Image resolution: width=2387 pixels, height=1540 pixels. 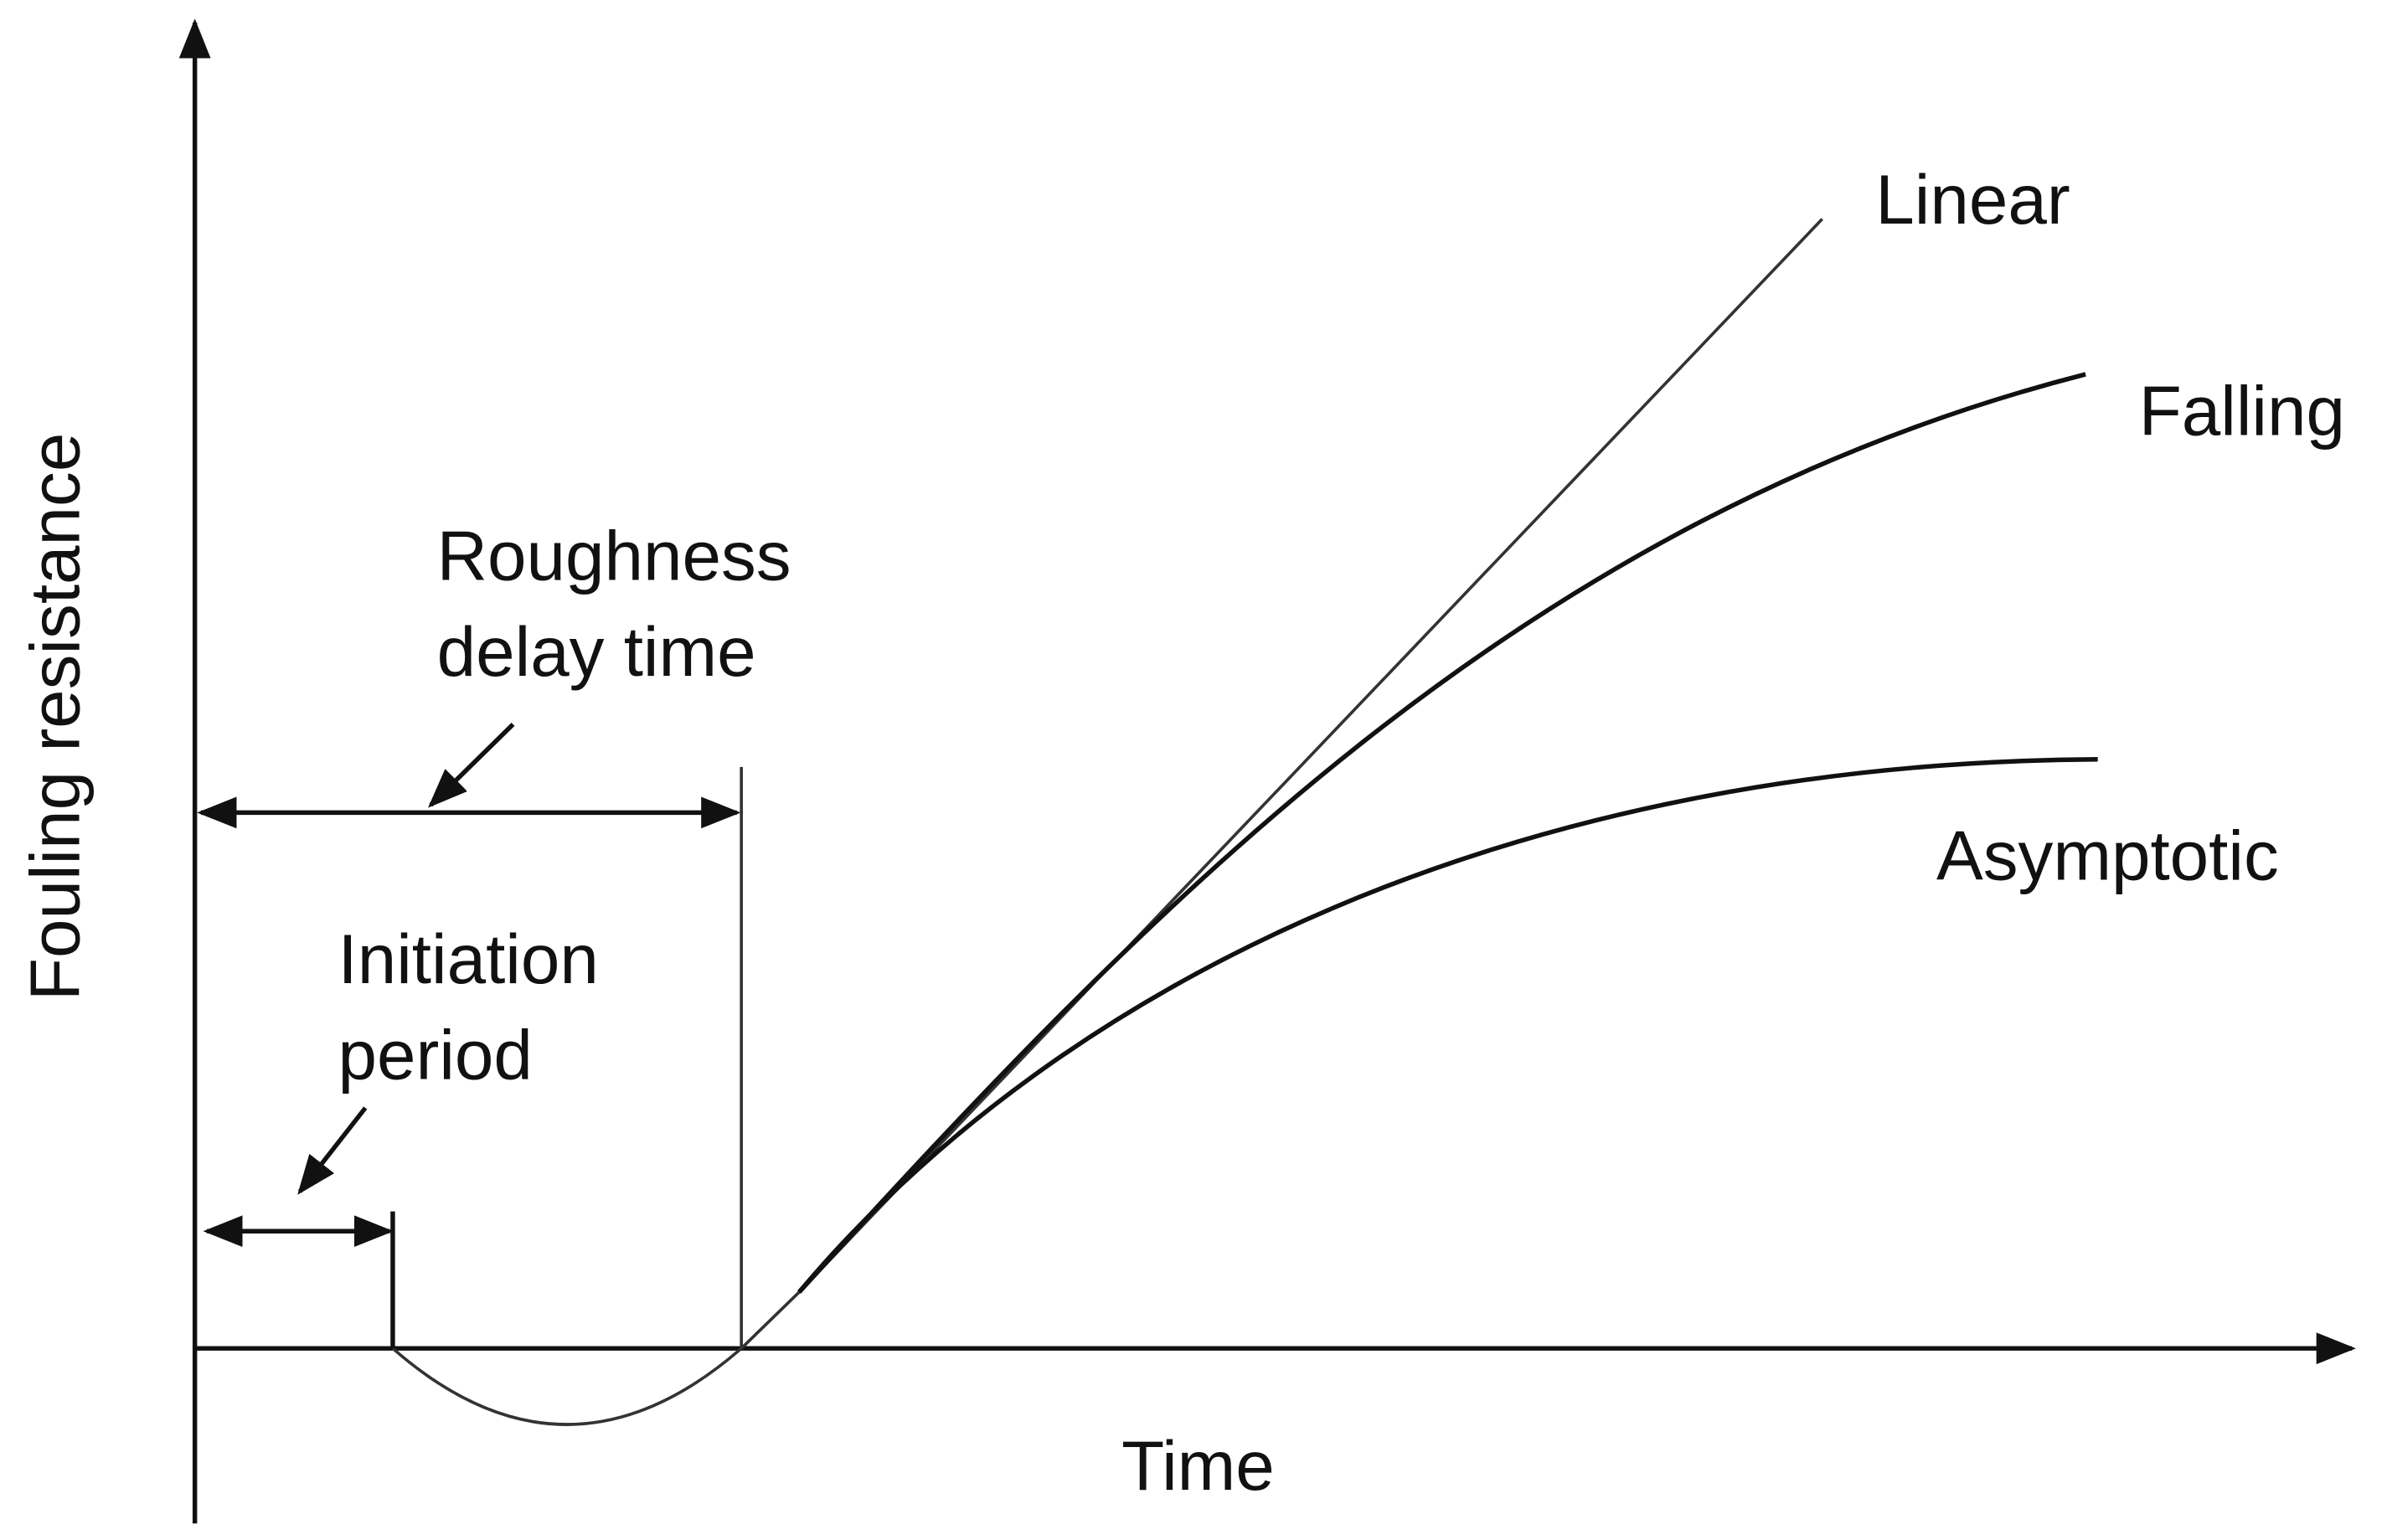 What do you see at coordinates (1972, 200) in the screenshot?
I see `linear-label: Linear` at bounding box center [1972, 200].